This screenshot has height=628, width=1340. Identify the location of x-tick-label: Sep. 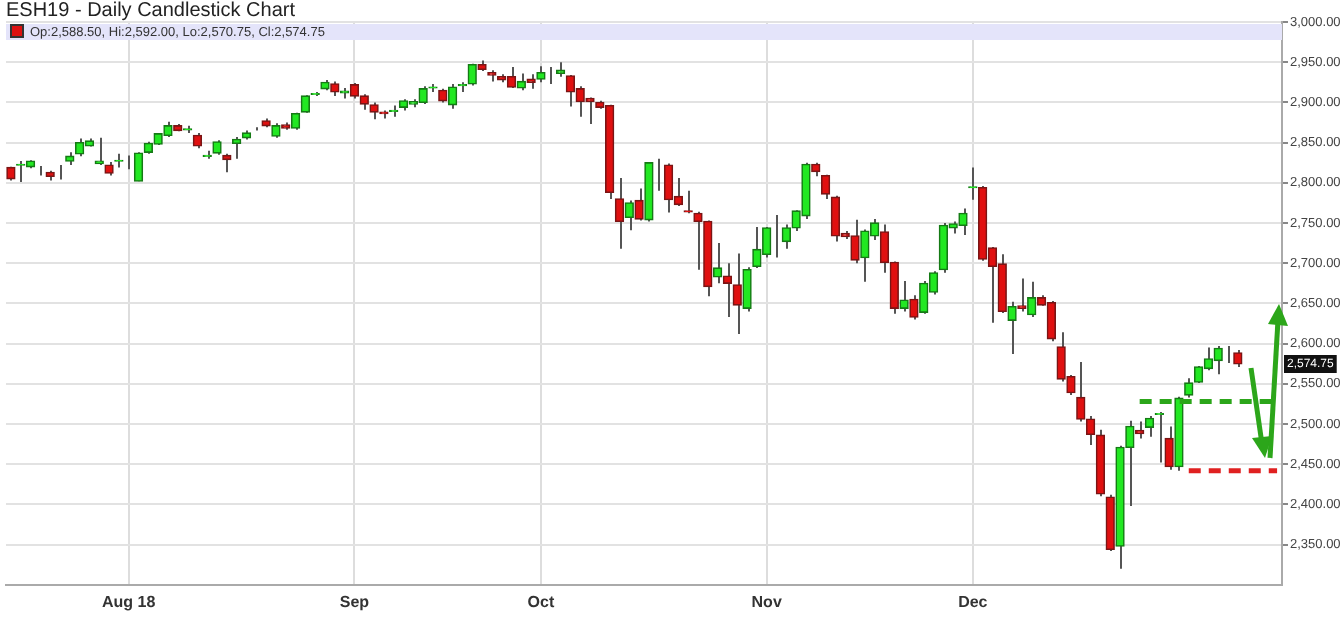
(354, 601).